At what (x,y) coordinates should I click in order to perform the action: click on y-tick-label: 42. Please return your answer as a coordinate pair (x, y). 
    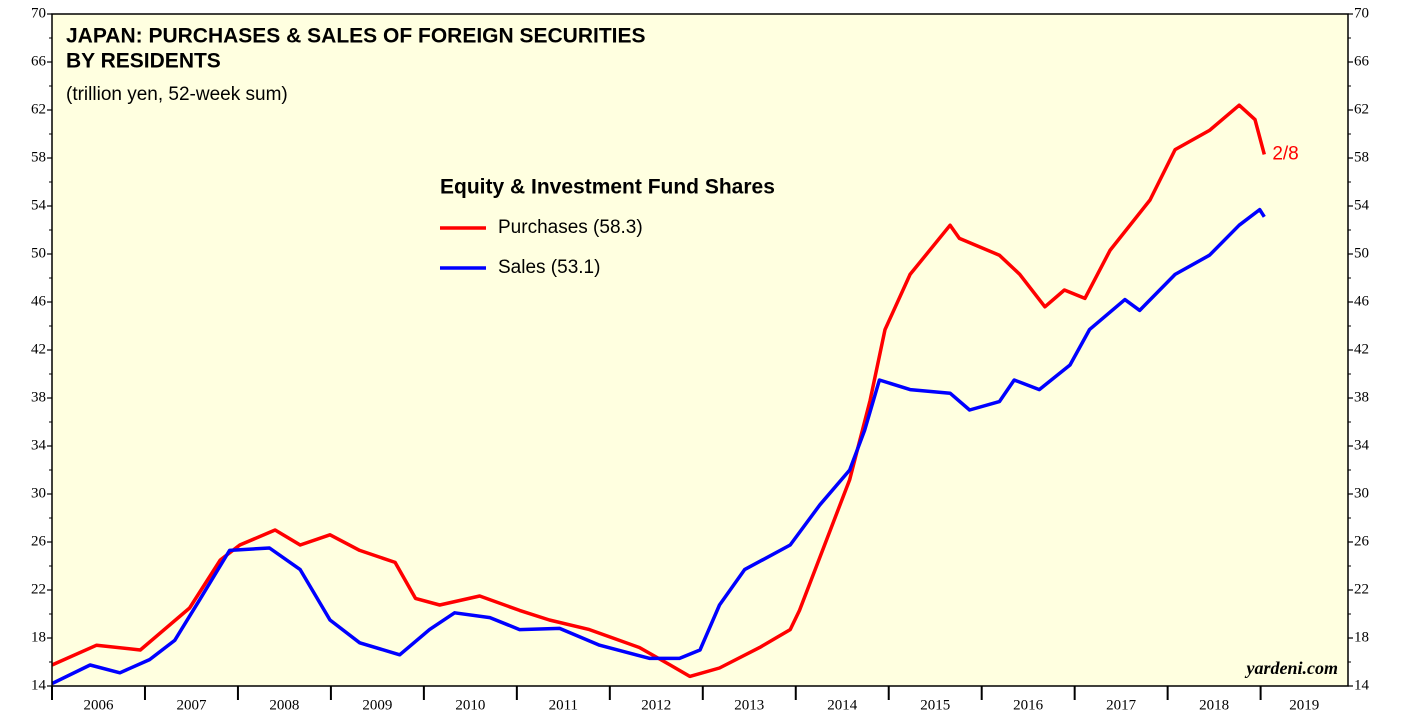
    Looking at the image, I should click on (38, 349).